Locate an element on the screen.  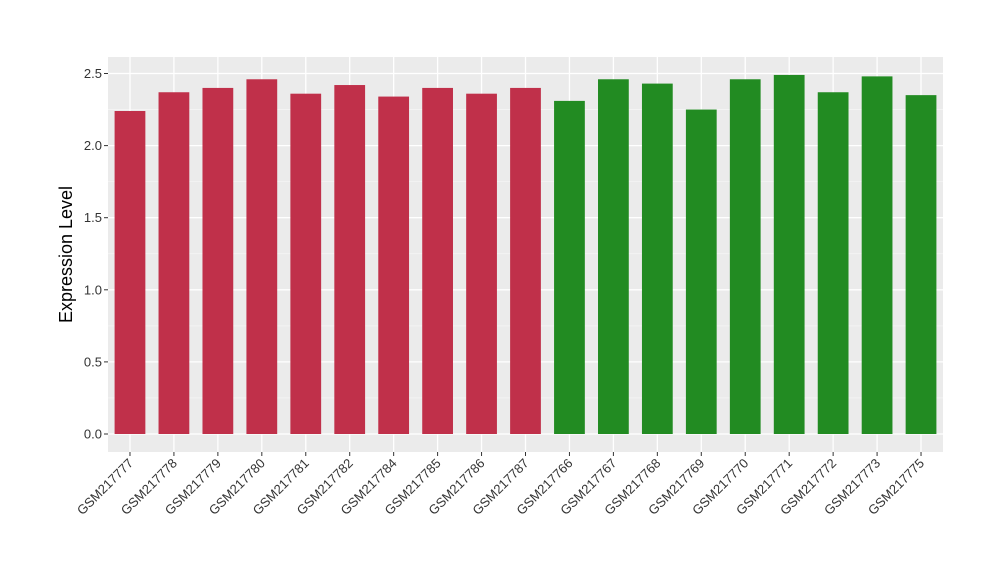
bar-GSM217778 is located at coordinates (174, 263).